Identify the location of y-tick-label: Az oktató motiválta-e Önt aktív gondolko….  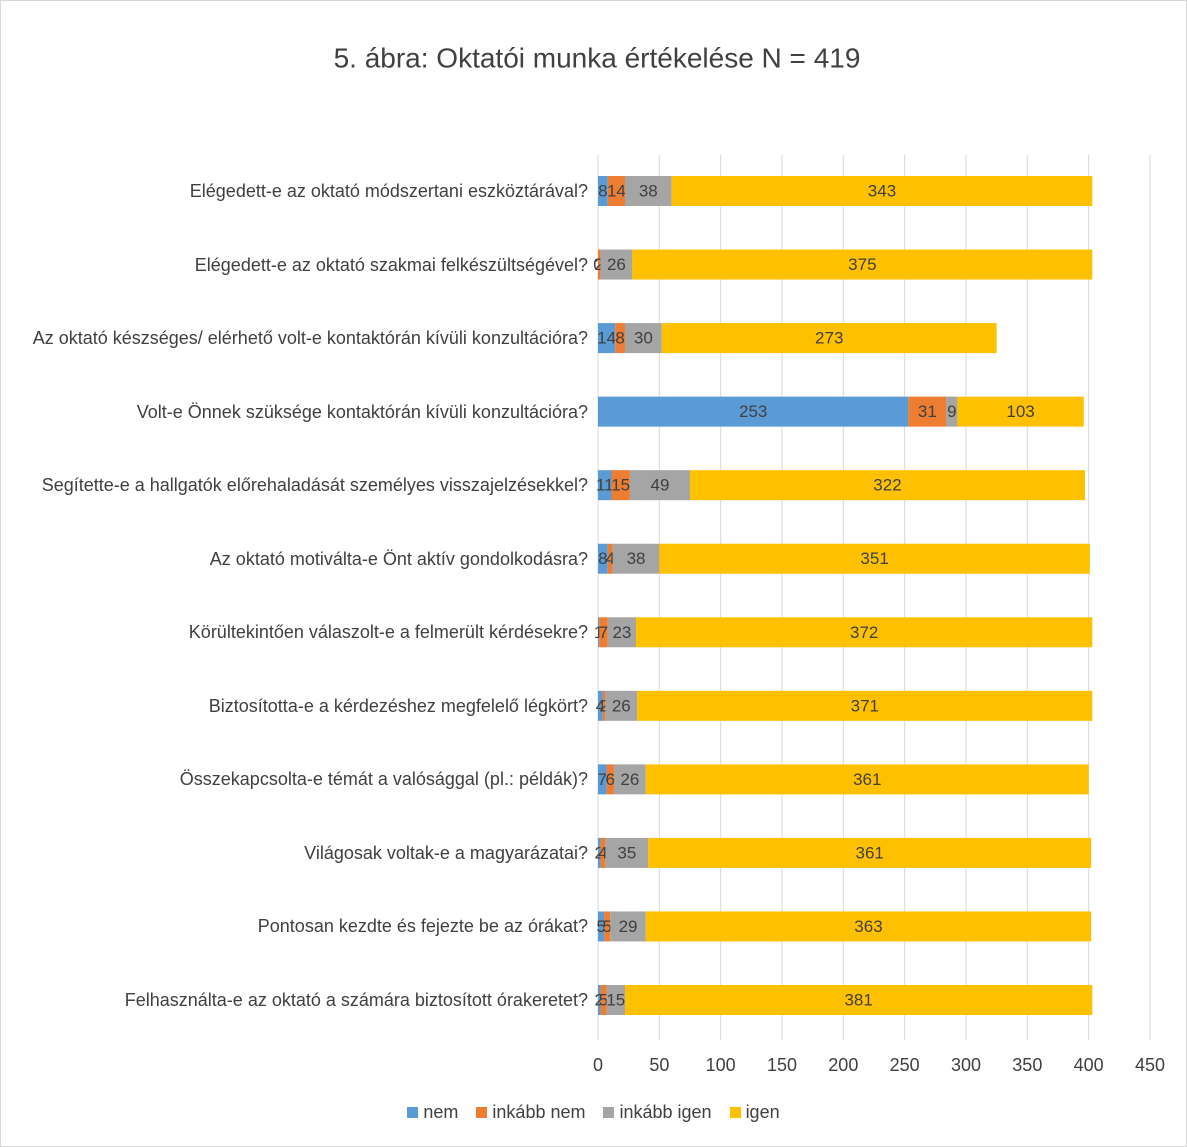
(398, 558).